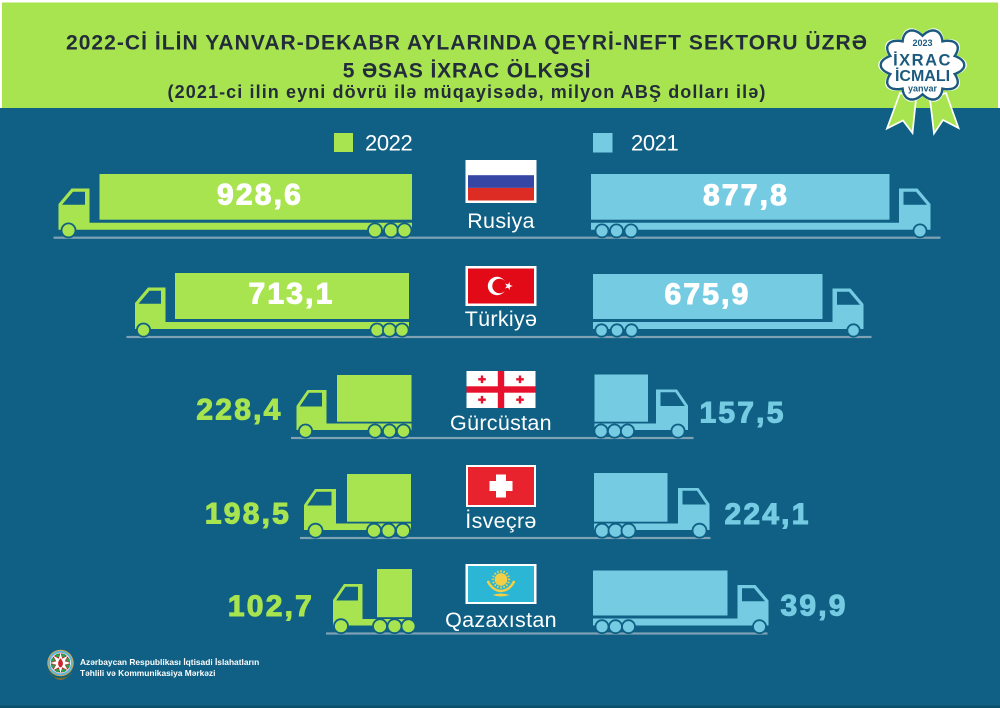 The image size is (1000, 708). What do you see at coordinates (501, 620) in the screenshot?
I see `svg-text: Qazaxıstan` at bounding box center [501, 620].